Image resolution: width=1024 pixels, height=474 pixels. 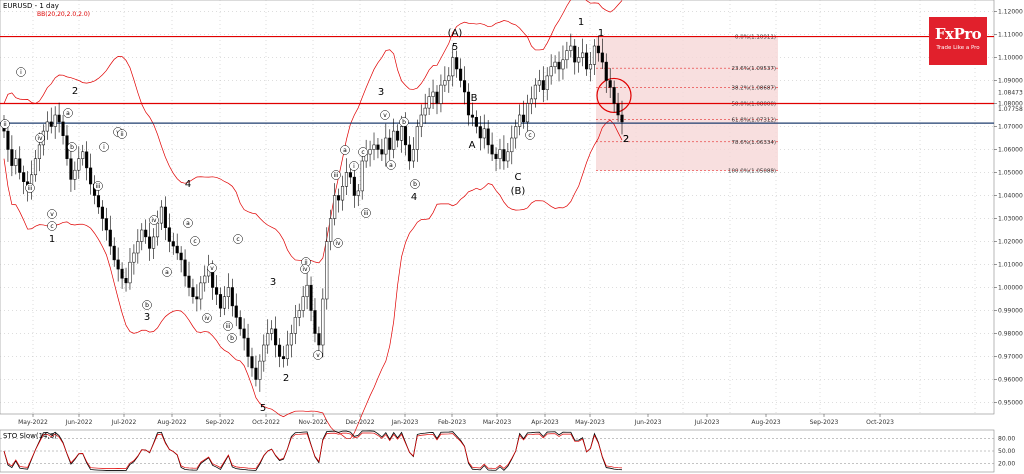 What do you see at coordinates (1010, 127) in the screenshot?
I see `price-tick-label: 1.07000` at bounding box center [1010, 127].